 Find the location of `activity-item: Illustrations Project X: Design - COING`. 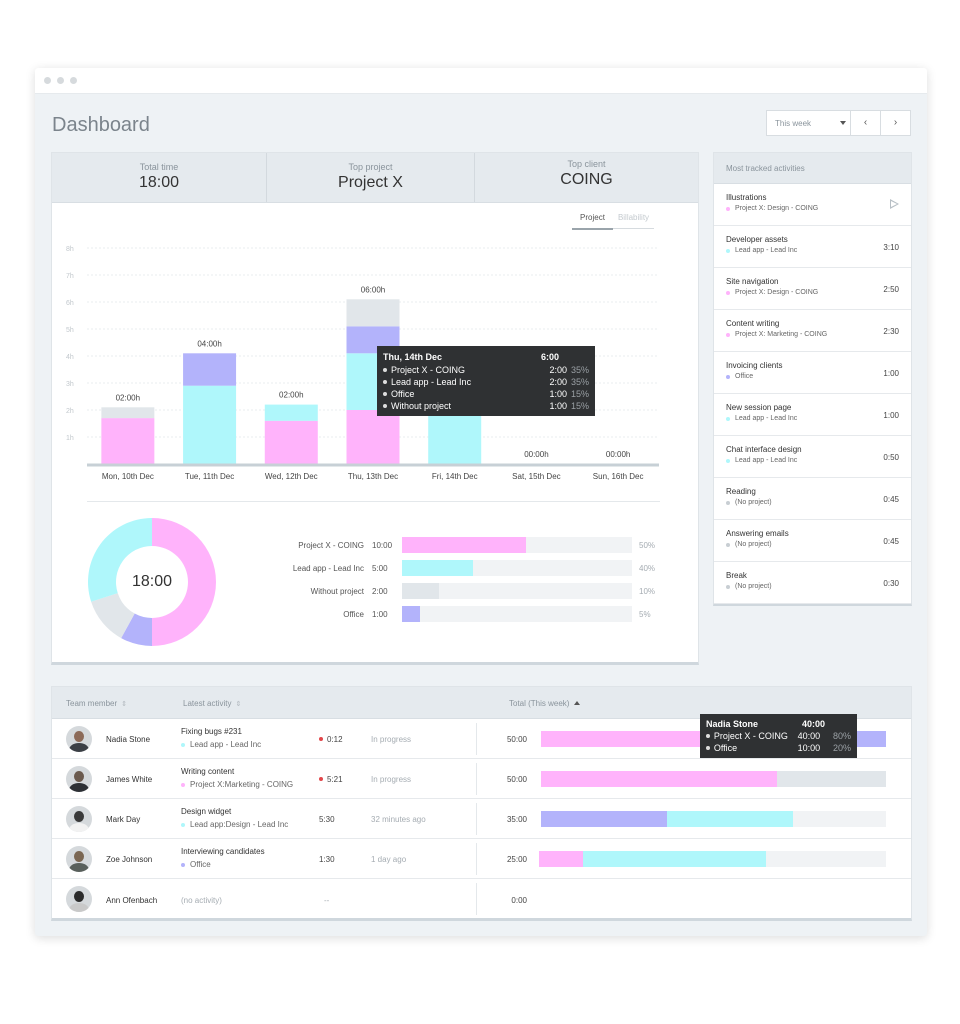

activity-item: Illustrations Project X: Design - COING is located at coordinates (812, 205).